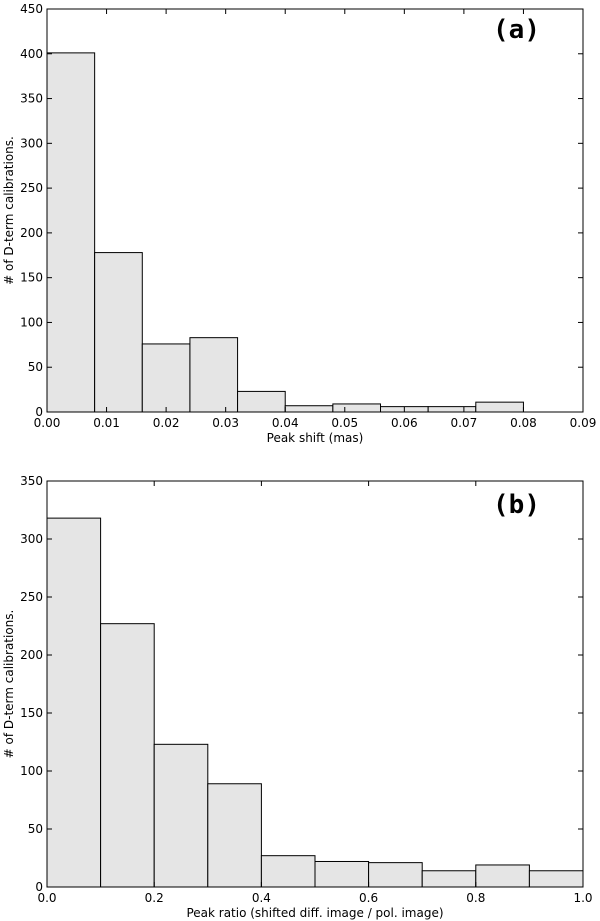  Describe the element at coordinates (31, 9) in the screenshot. I see `y-tick-label: 450` at that location.